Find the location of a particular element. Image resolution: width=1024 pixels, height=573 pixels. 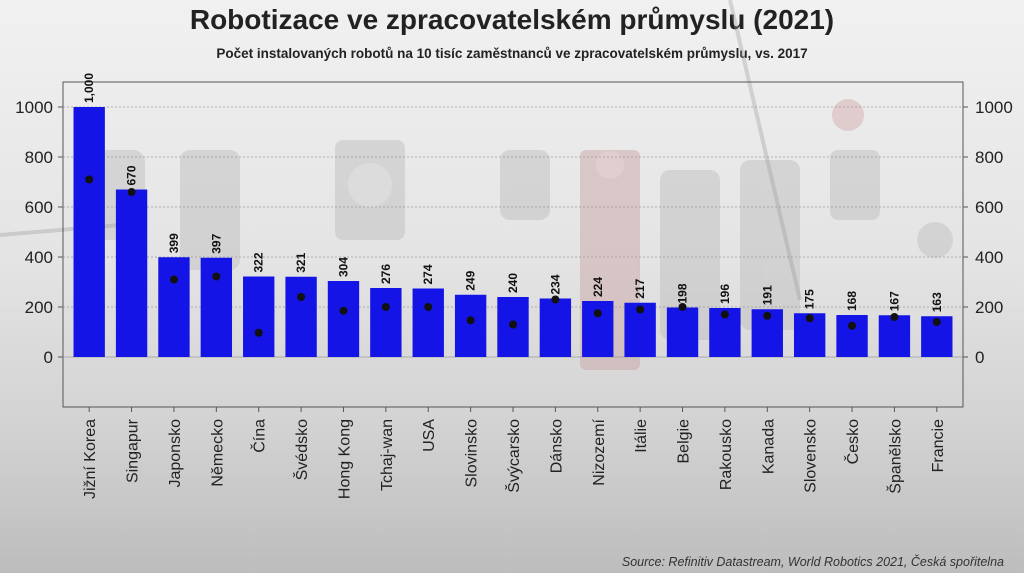

y-tick-label-left: 600 is located at coordinates (39, 207).